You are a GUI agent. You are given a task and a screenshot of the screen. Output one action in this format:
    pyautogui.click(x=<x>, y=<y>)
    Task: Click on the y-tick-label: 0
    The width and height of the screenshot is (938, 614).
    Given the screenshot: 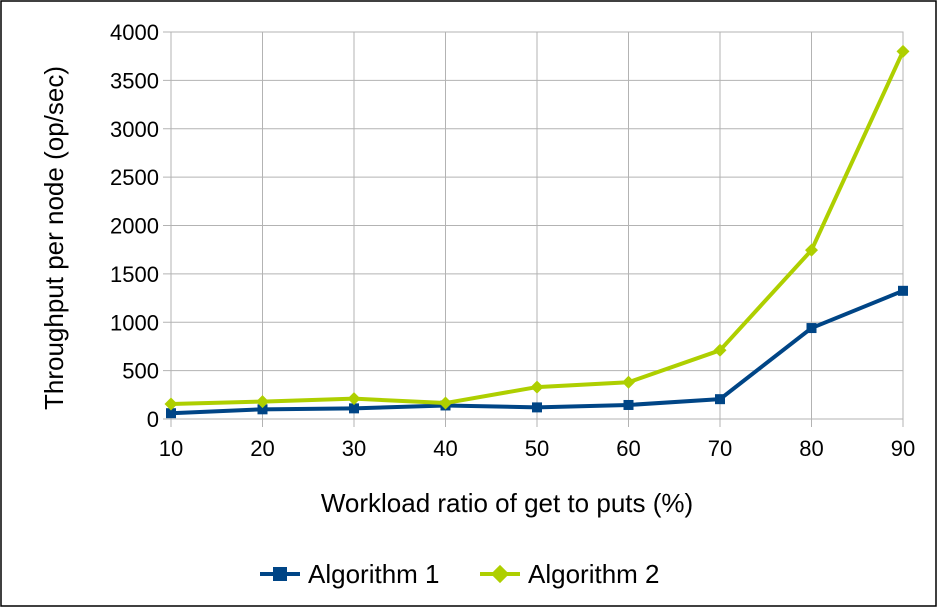 What is the action you would take?
    pyautogui.click(x=153, y=419)
    